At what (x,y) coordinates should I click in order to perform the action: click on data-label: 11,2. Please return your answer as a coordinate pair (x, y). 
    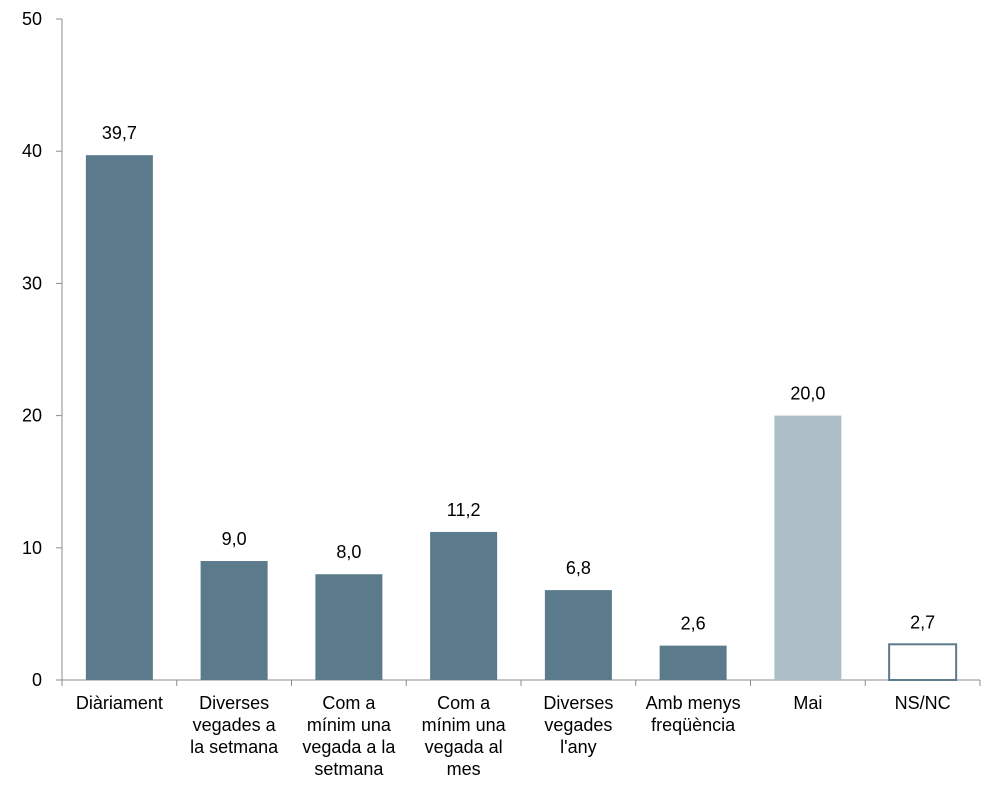
    Looking at the image, I should click on (464, 510).